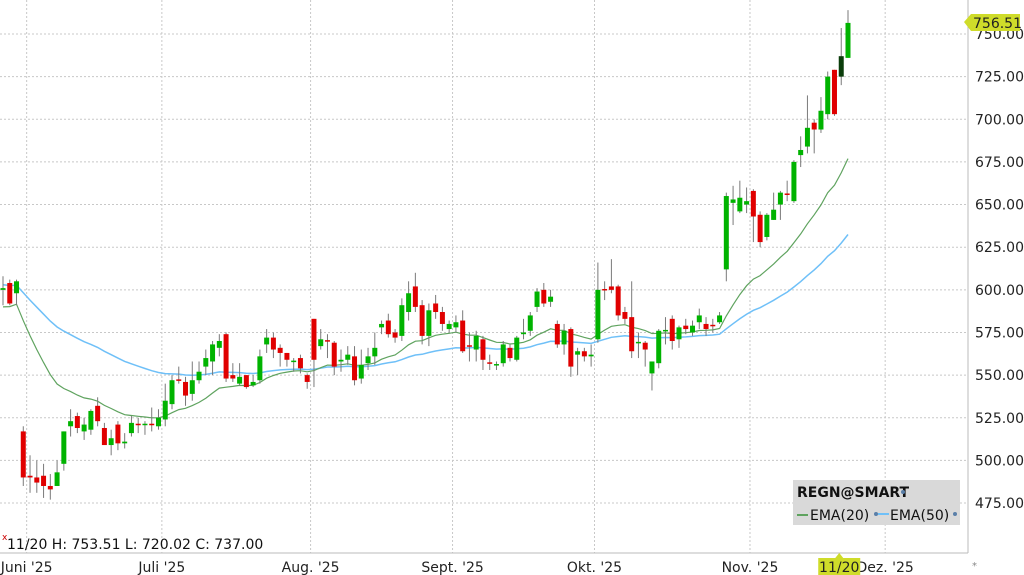  I want to click on symbol-settings-icon, so click(903, 492).